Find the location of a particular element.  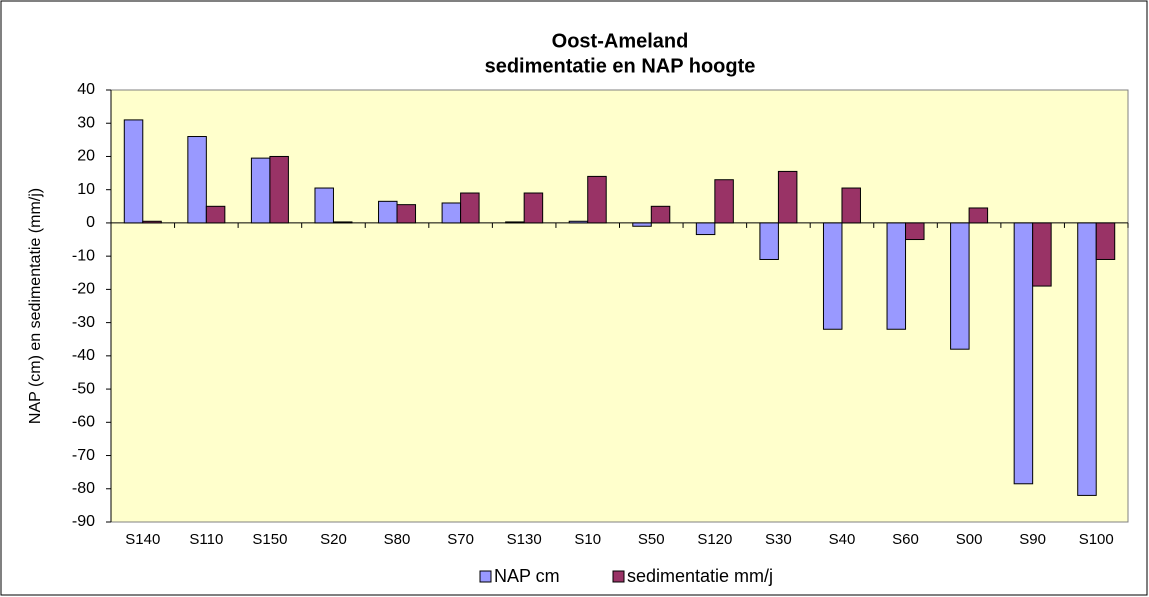

y-tick-label: -80 is located at coordinates (83, 488).